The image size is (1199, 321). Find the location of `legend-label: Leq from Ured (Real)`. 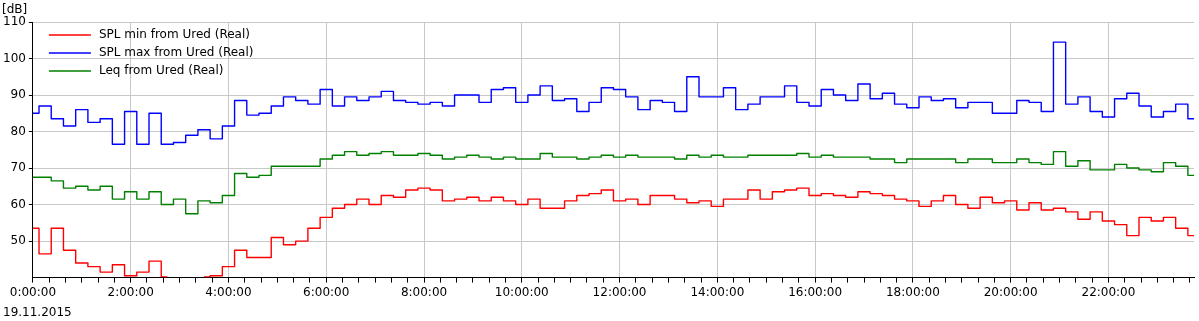

legend-label: Leq from Ured (Real) is located at coordinates (161, 70).